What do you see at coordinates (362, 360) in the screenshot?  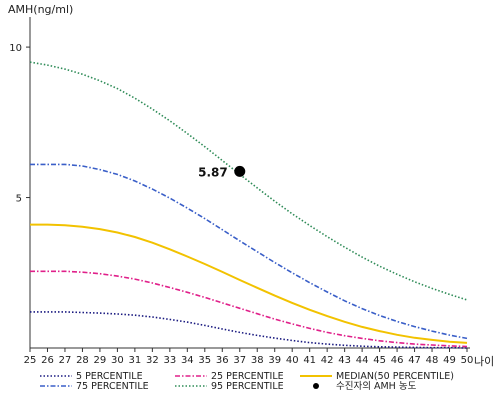 I see `x-tick-label: 44` at bounding box center [362, 360].